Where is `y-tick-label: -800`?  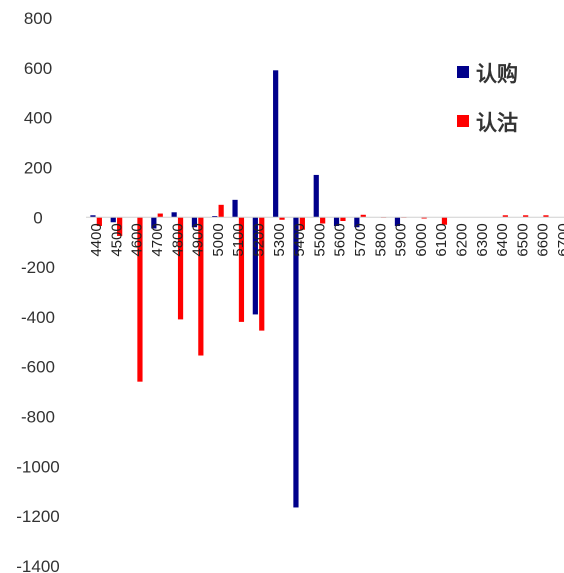
y-tick-label: -800 is located at coordinates (38, 417).